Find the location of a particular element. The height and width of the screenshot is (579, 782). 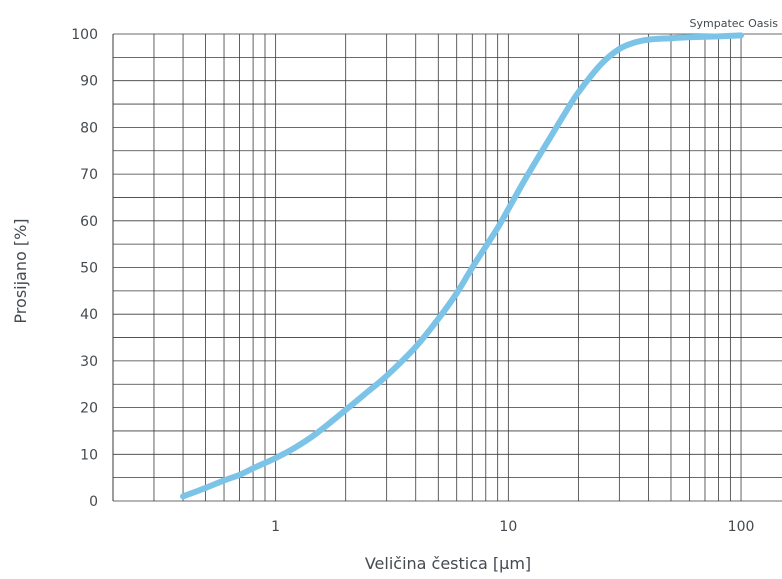

y-tick-label: 0 is located at coordinates (93, 502).